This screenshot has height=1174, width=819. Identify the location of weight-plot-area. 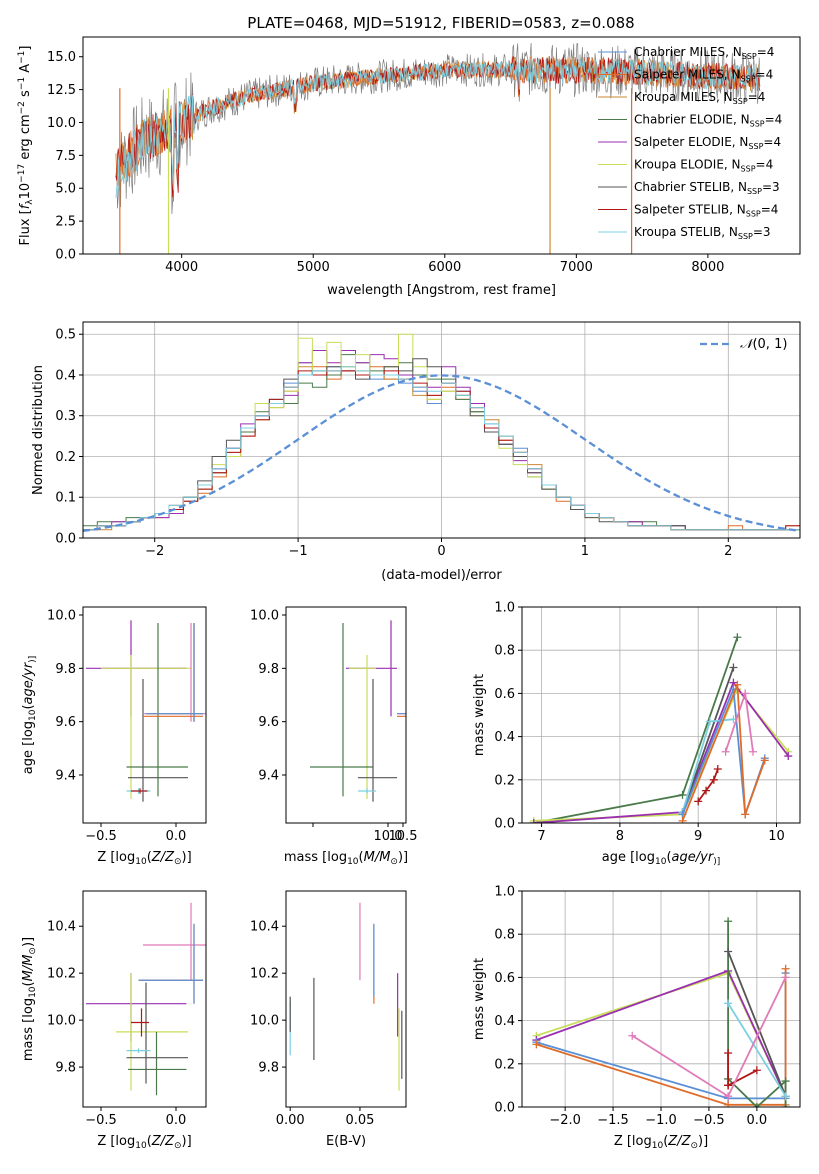
(661, 728).